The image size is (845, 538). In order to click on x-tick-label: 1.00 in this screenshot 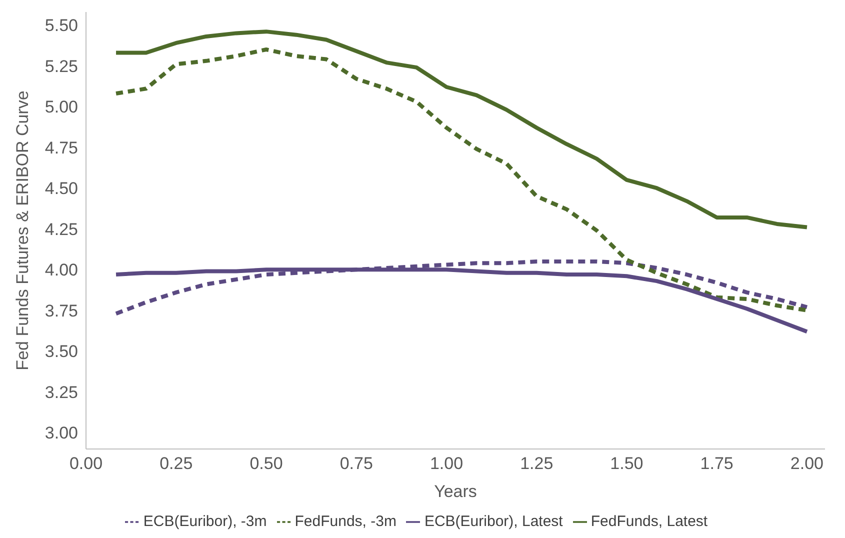, I will do `click(447, 464)`.